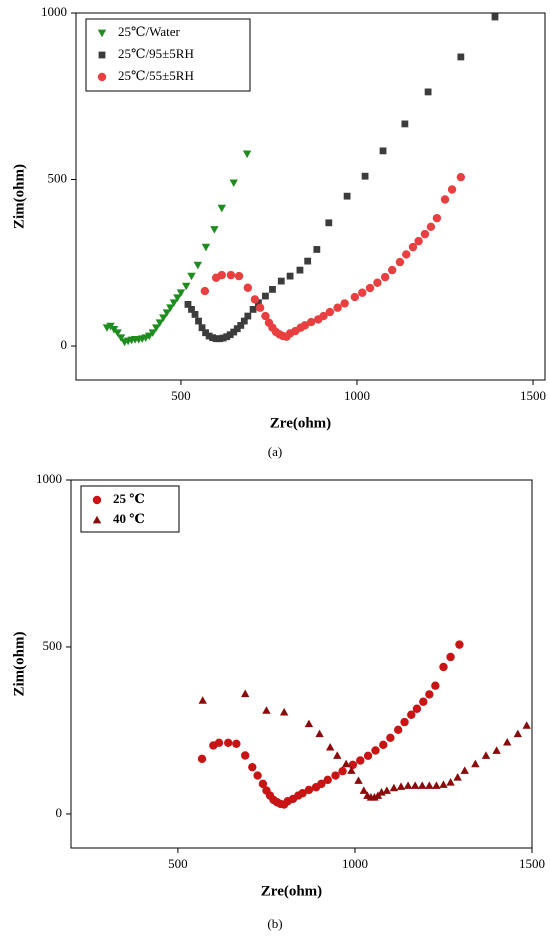  Describe the element at coordinates (275, 451) in the screenshot. I see `caption: (a)` at that location.